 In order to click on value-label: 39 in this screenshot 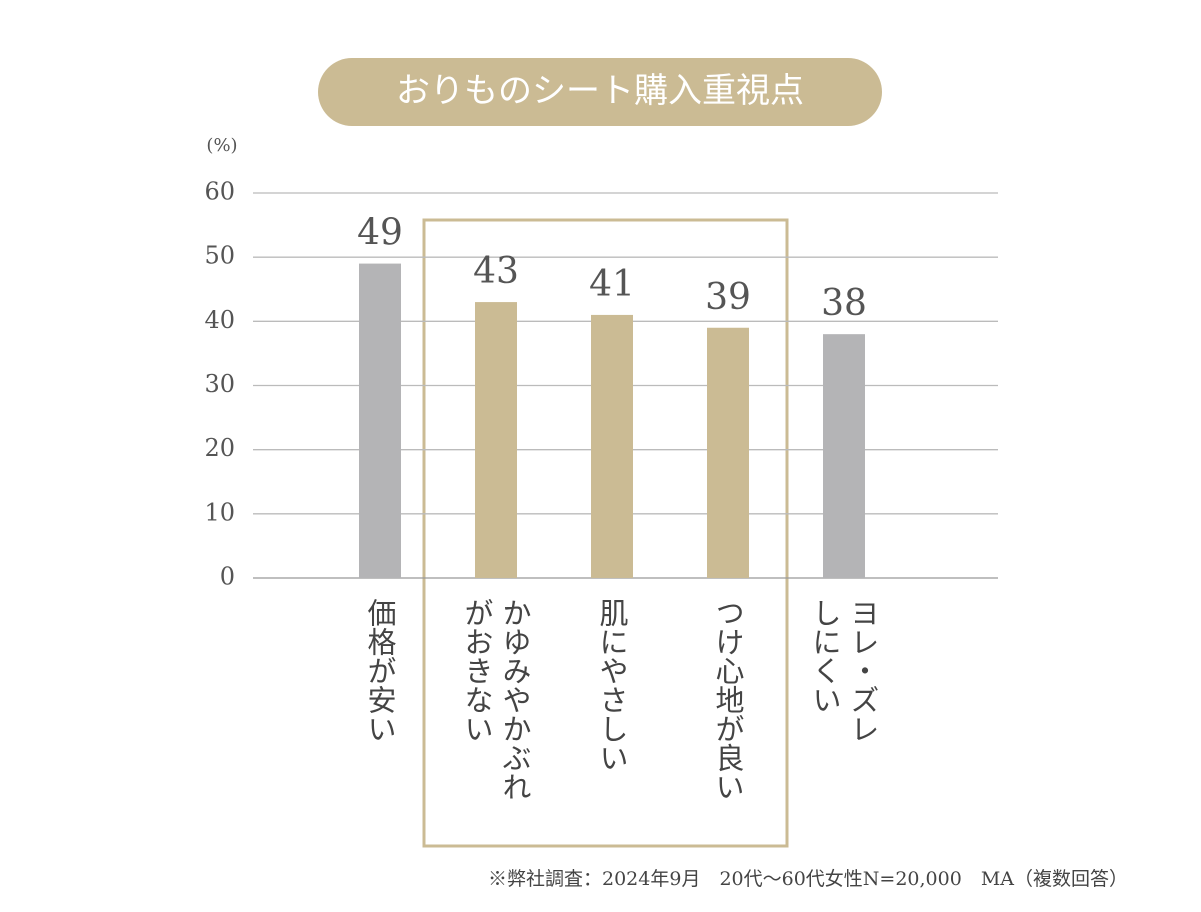, I will do `click(728, 297)`.